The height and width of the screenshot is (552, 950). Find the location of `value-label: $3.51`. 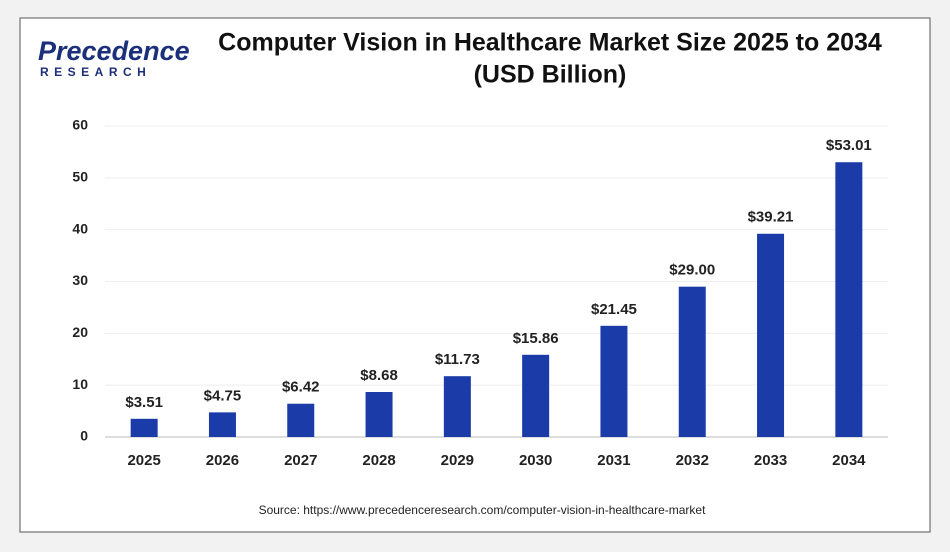

value-label: $3.51 is located at coordinates (144, 402).